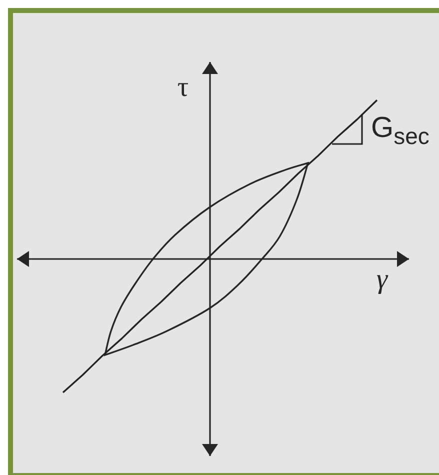 The height and width of the screenshot is (475, 439). Describe the element at coordinates (382, 279) in the screenshot. I see `x-axis-title: γ` at that location.